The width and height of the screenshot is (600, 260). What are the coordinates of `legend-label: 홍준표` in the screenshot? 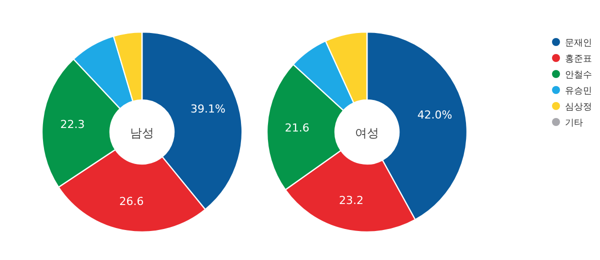 It's located at (578, 59).